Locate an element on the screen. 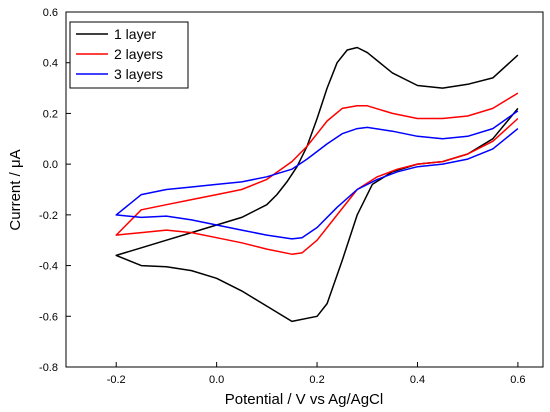 The height and width of the screenshot is (412, 550). legend-label-1: 1 layer is located at coordinates (135, 34).